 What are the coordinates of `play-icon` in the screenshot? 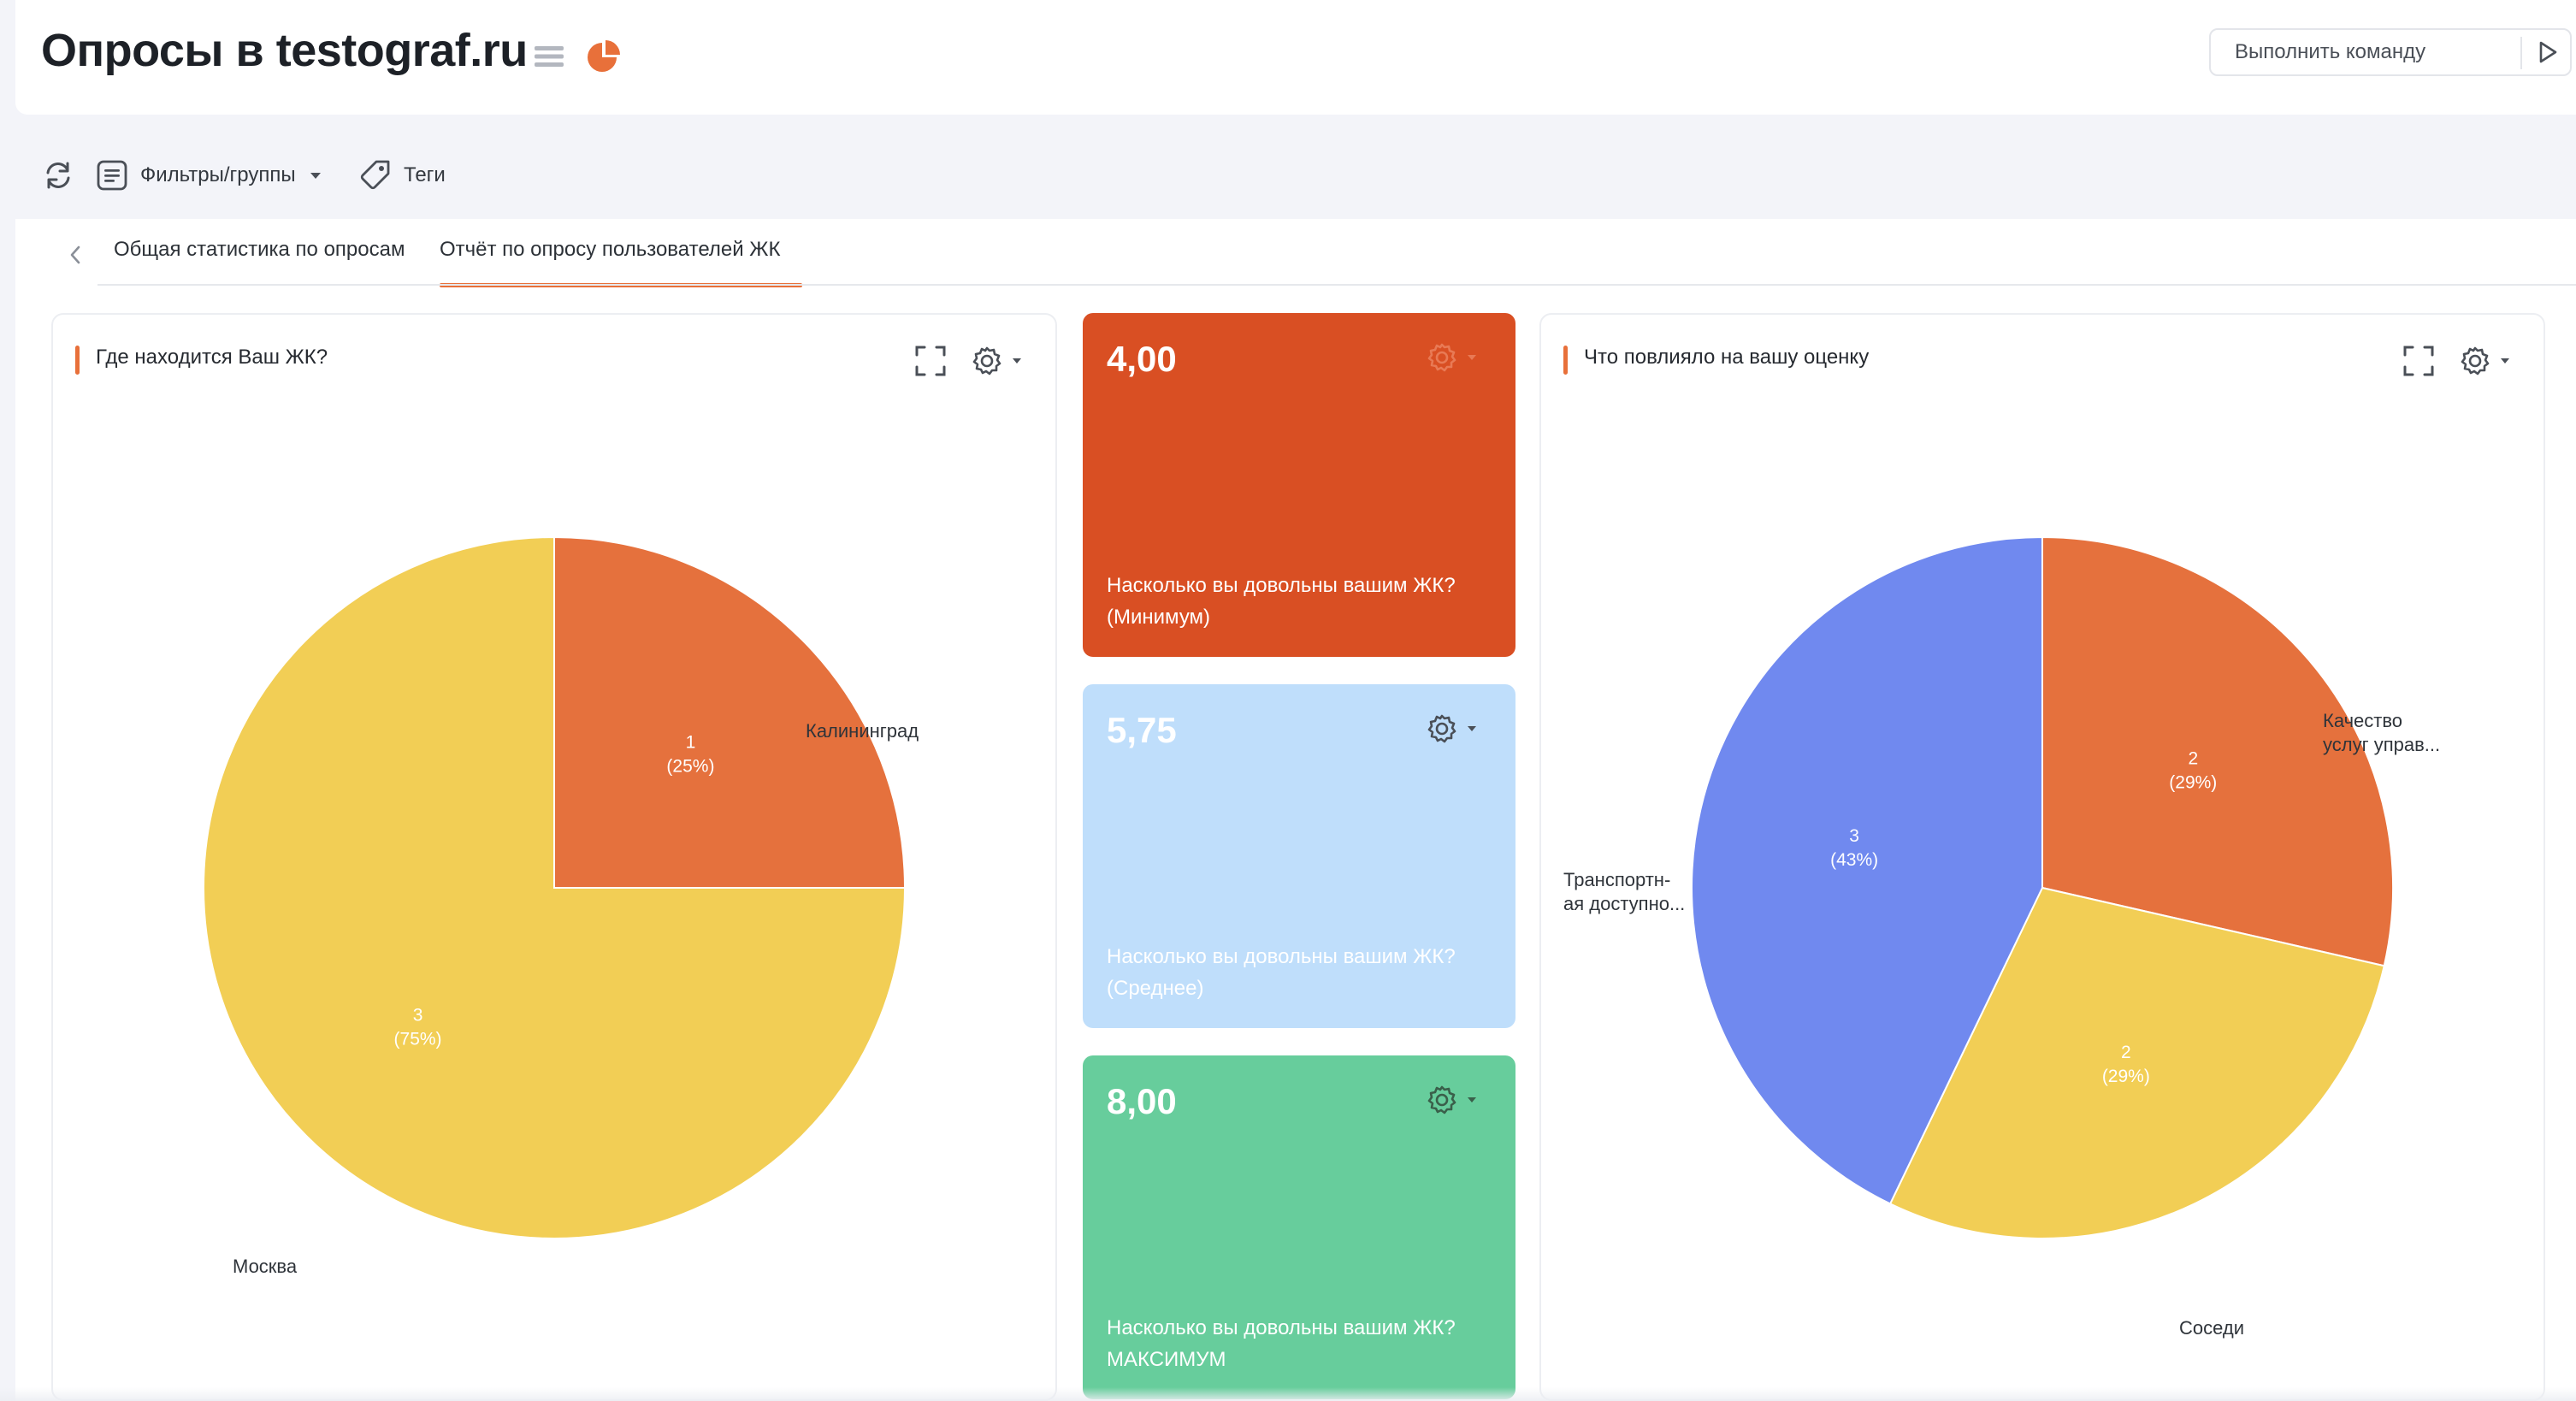 It's located at (2548, 52).